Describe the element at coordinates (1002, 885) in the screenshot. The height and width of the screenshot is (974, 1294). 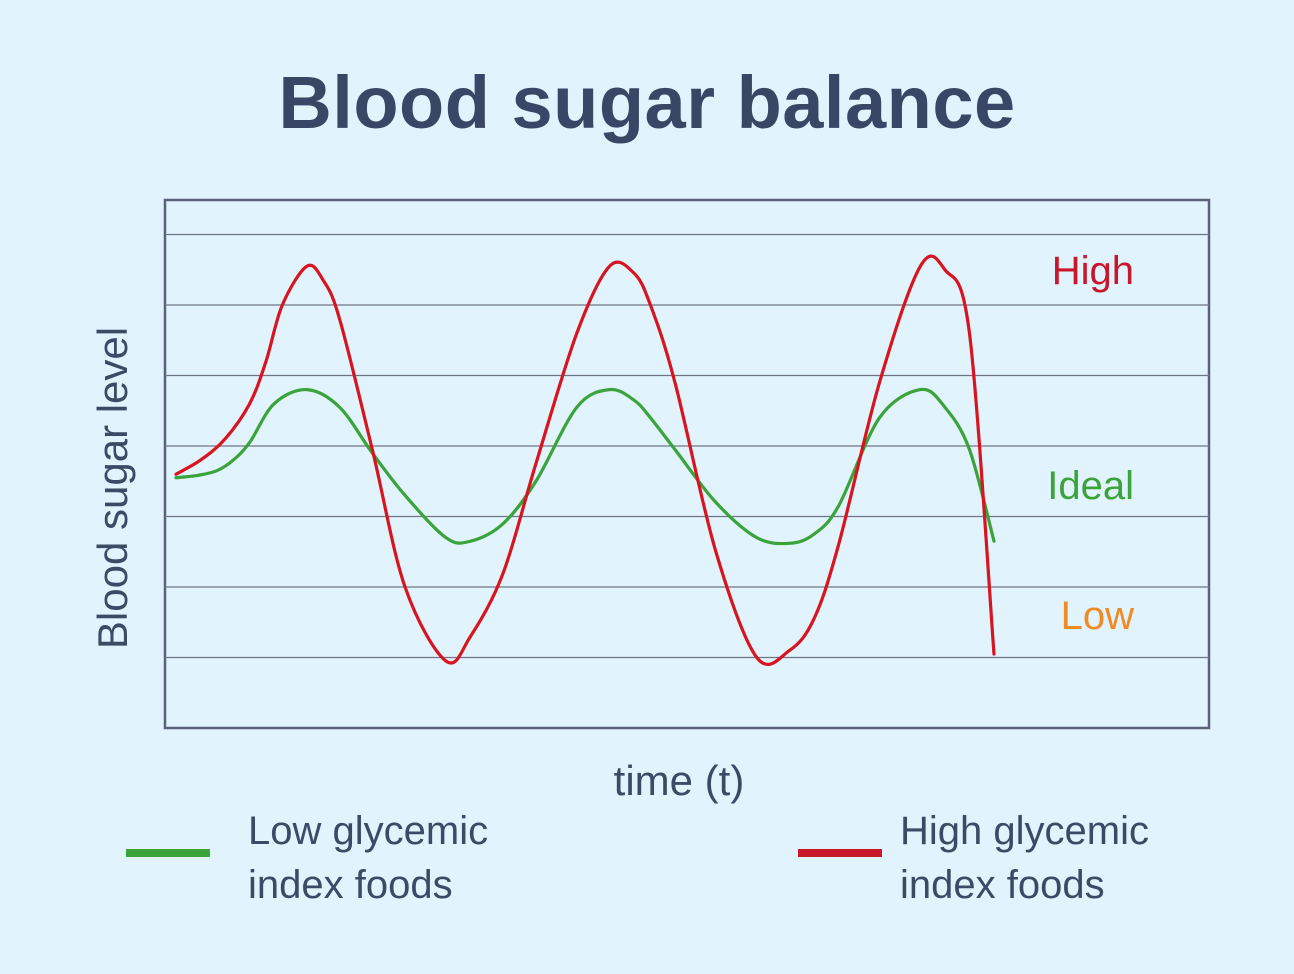
I see `legend-label-high-gi-line2: index foods` at that location.